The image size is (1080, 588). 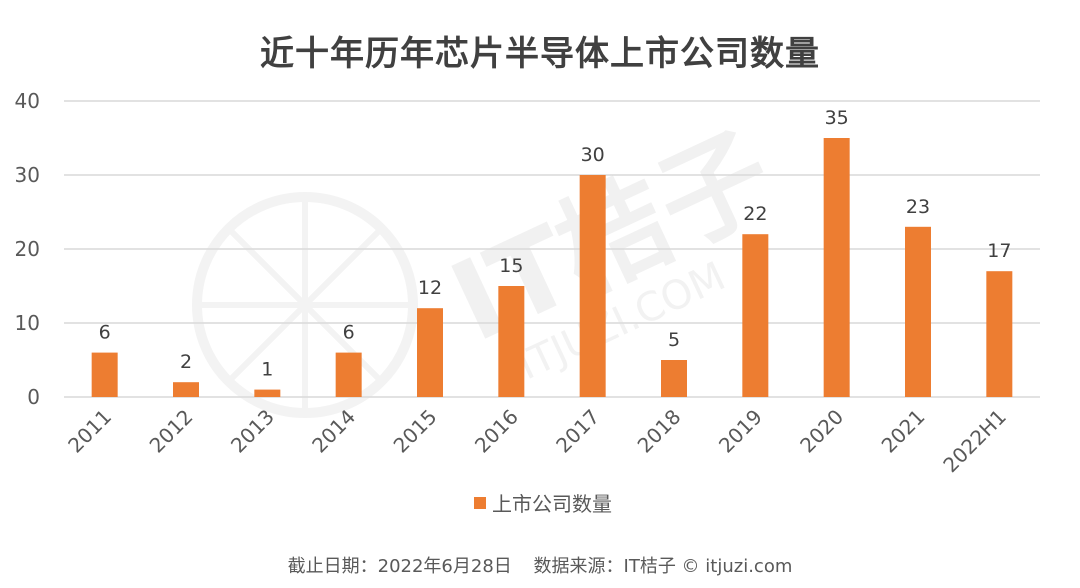 What do you see at coordinates (89, 431) in the screenshot?
I see `x-tick-label: 2011` at bounding box center [89, 431].